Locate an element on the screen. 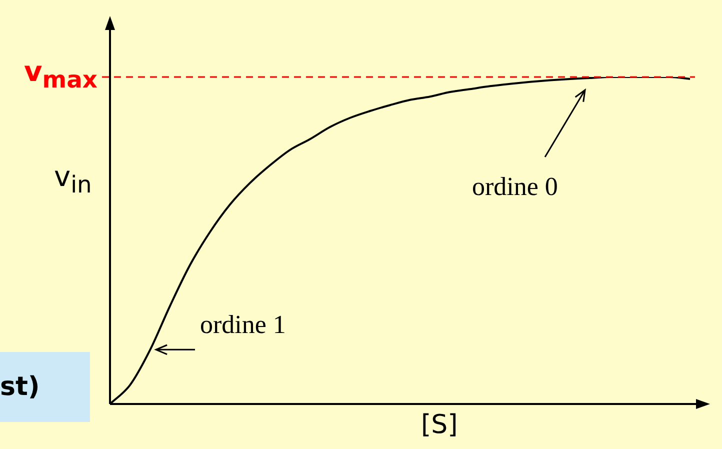 The width and height of the screenshot is (722, 449). annotation: ordine 1 is located at coordinates (243, 325).